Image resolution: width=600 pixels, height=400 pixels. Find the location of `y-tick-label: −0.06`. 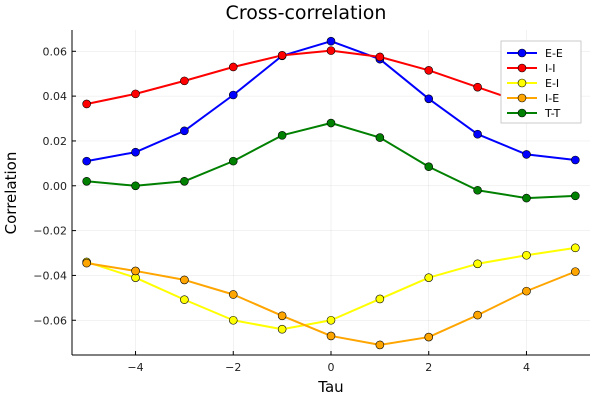

y-tick-label: −0.06 is located at coordinates (50, 320).